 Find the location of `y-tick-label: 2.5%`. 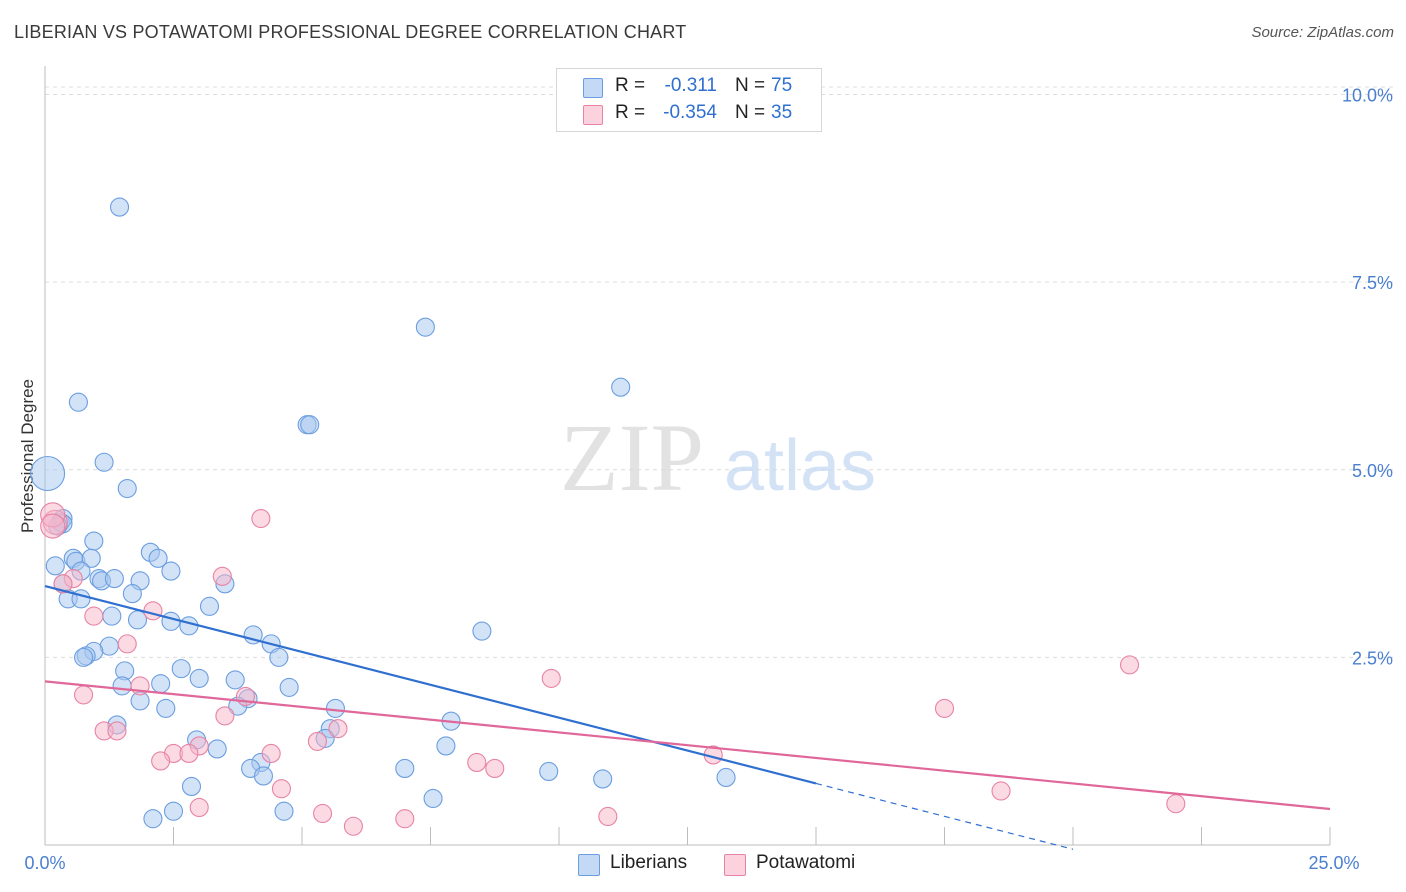

y-tick-label: 2.5% is located at coordinates (1372, 658).